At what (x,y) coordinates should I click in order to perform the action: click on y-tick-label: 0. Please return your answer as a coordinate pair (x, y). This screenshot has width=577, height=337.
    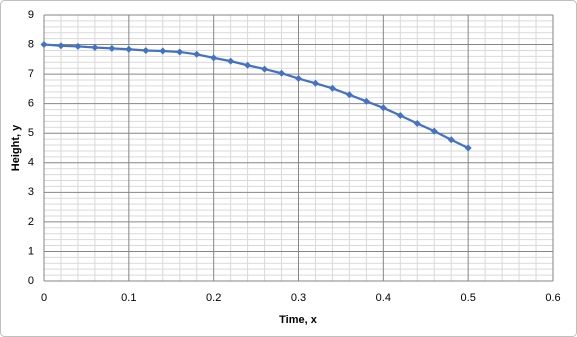
    Looking at the image, I should click on (31, 281).